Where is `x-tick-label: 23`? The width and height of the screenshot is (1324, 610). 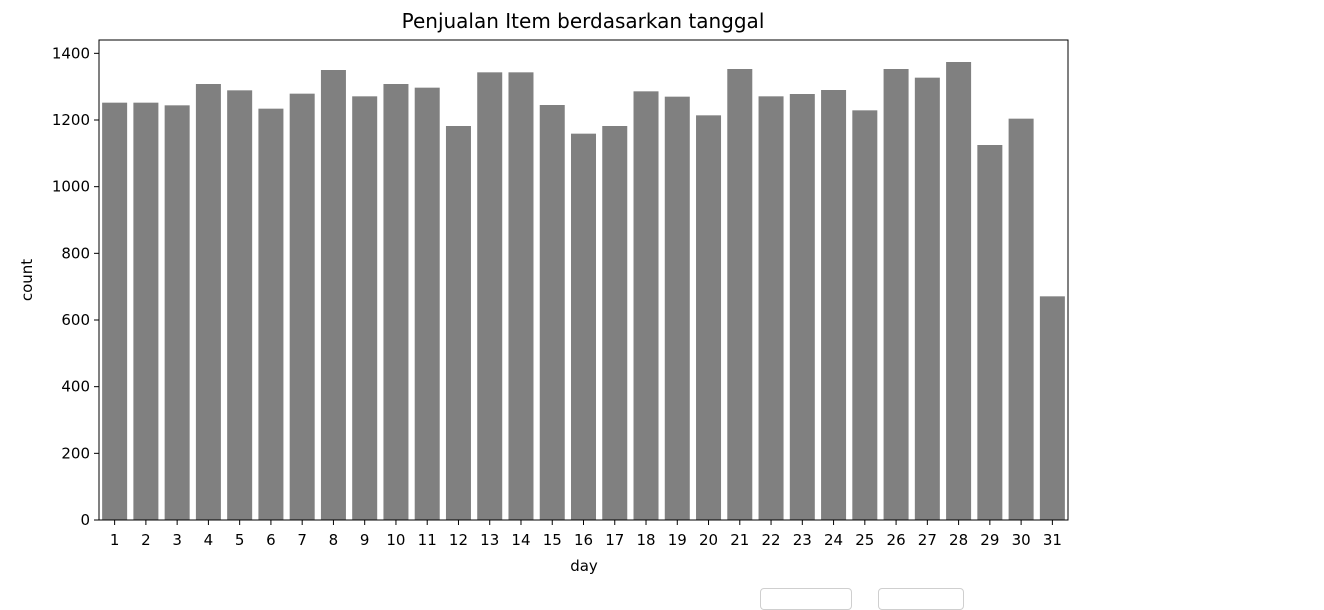
x-tick-label: 23 is located at coordinates (802, 540).